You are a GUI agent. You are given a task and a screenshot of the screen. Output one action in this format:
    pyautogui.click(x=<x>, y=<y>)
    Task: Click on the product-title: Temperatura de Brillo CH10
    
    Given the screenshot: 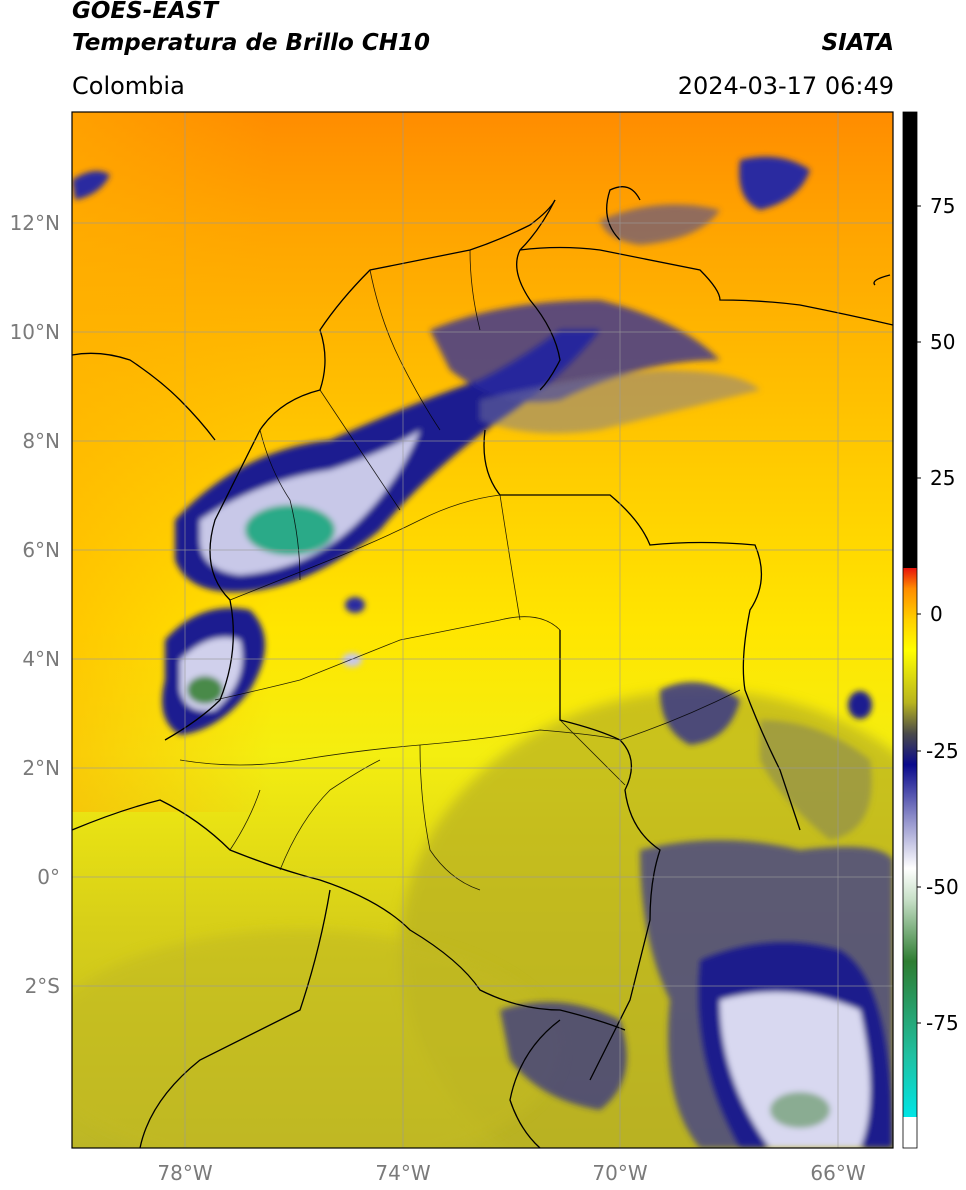 What is the action you would take?
    pyautogui.click(x=251, y=43)
    